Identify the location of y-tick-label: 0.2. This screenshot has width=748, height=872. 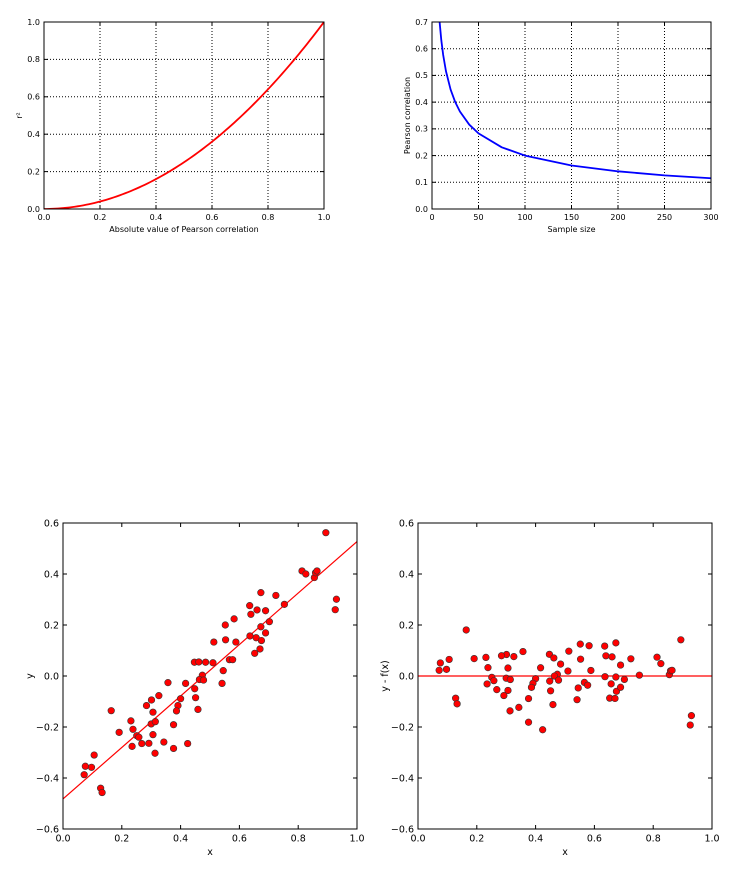
(406, 625).